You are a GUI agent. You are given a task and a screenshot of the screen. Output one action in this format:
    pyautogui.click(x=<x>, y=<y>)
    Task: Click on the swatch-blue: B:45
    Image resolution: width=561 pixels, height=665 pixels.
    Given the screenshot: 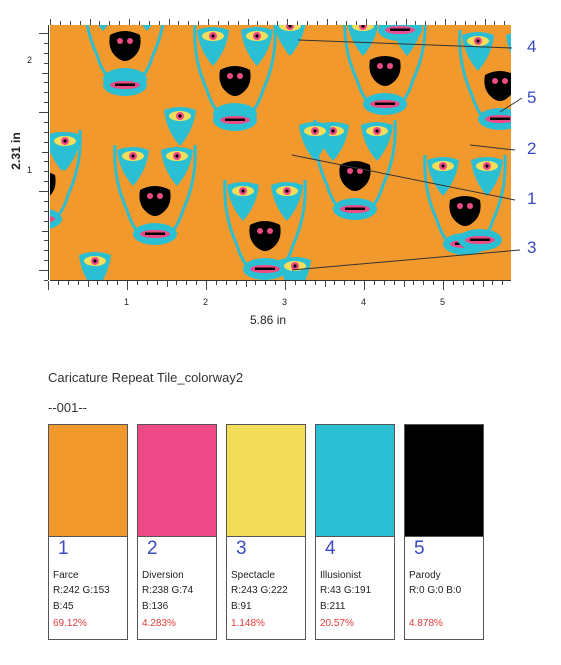 What is the action you would take?
    pyautogui.click(x=63, y=606)
    